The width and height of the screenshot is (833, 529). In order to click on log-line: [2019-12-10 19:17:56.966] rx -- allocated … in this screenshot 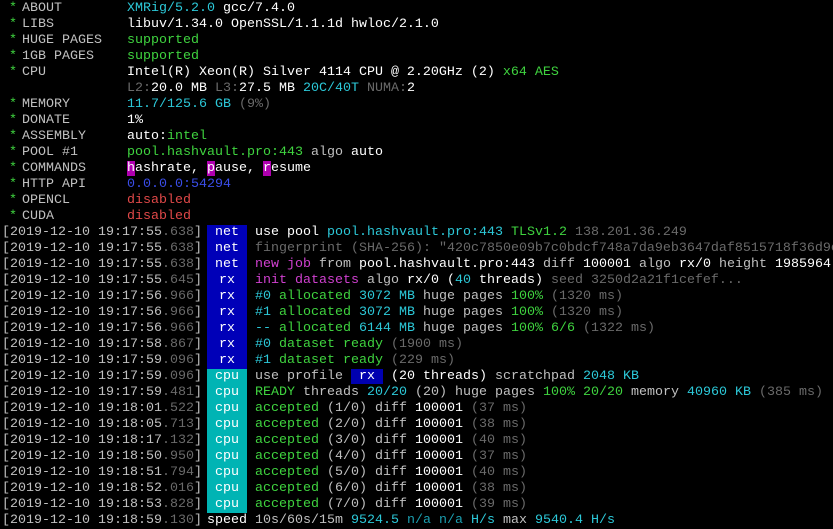, I will do `click(416, 329)`.